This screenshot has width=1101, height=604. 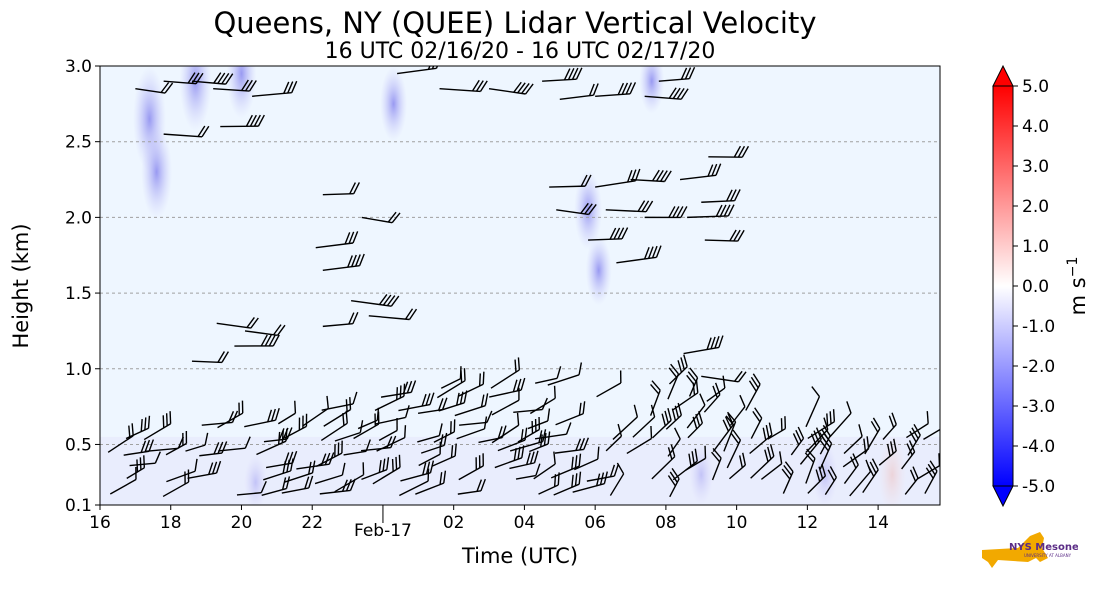 I want to click on y-tick-label-6: 3.0, so click(x=78, y=67).